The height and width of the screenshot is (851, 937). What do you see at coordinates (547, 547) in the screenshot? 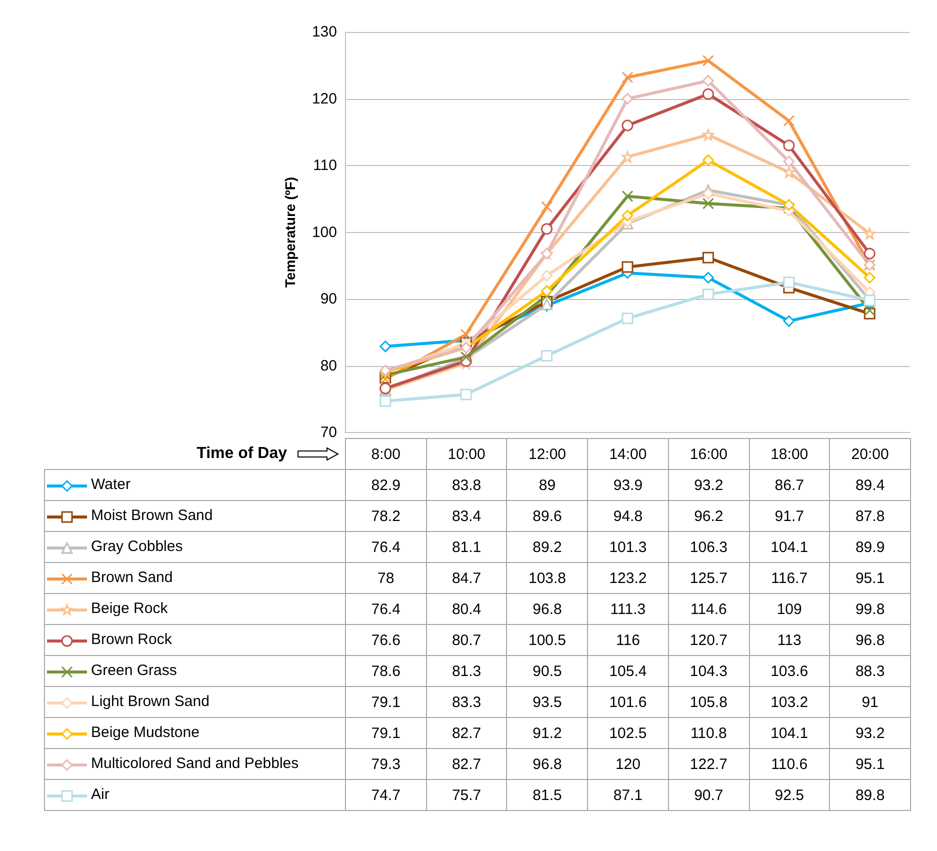
I see `data-label: 89.2` at bounding box center [547, 547].